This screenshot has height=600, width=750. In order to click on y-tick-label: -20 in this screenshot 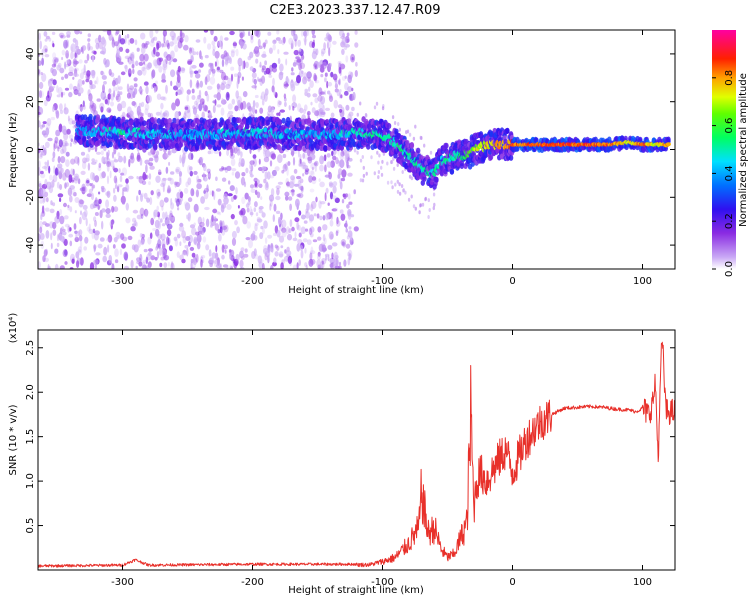, I will do `click(30, 197)`.